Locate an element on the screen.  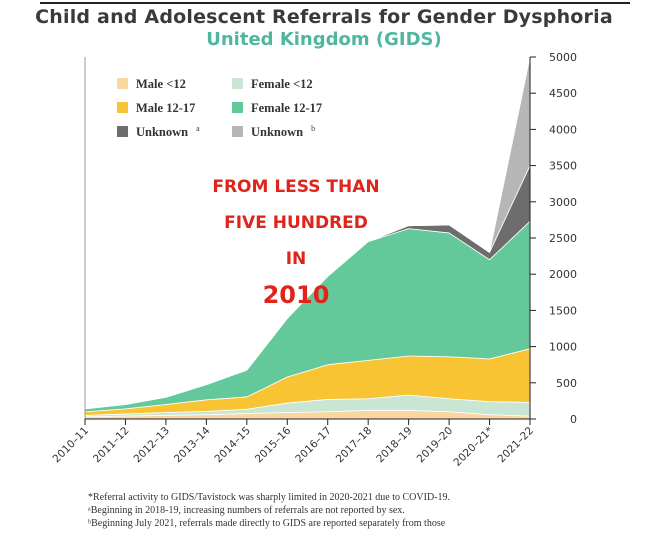
x-tick-label: 2011–12 is located at coordinates (111, 445).